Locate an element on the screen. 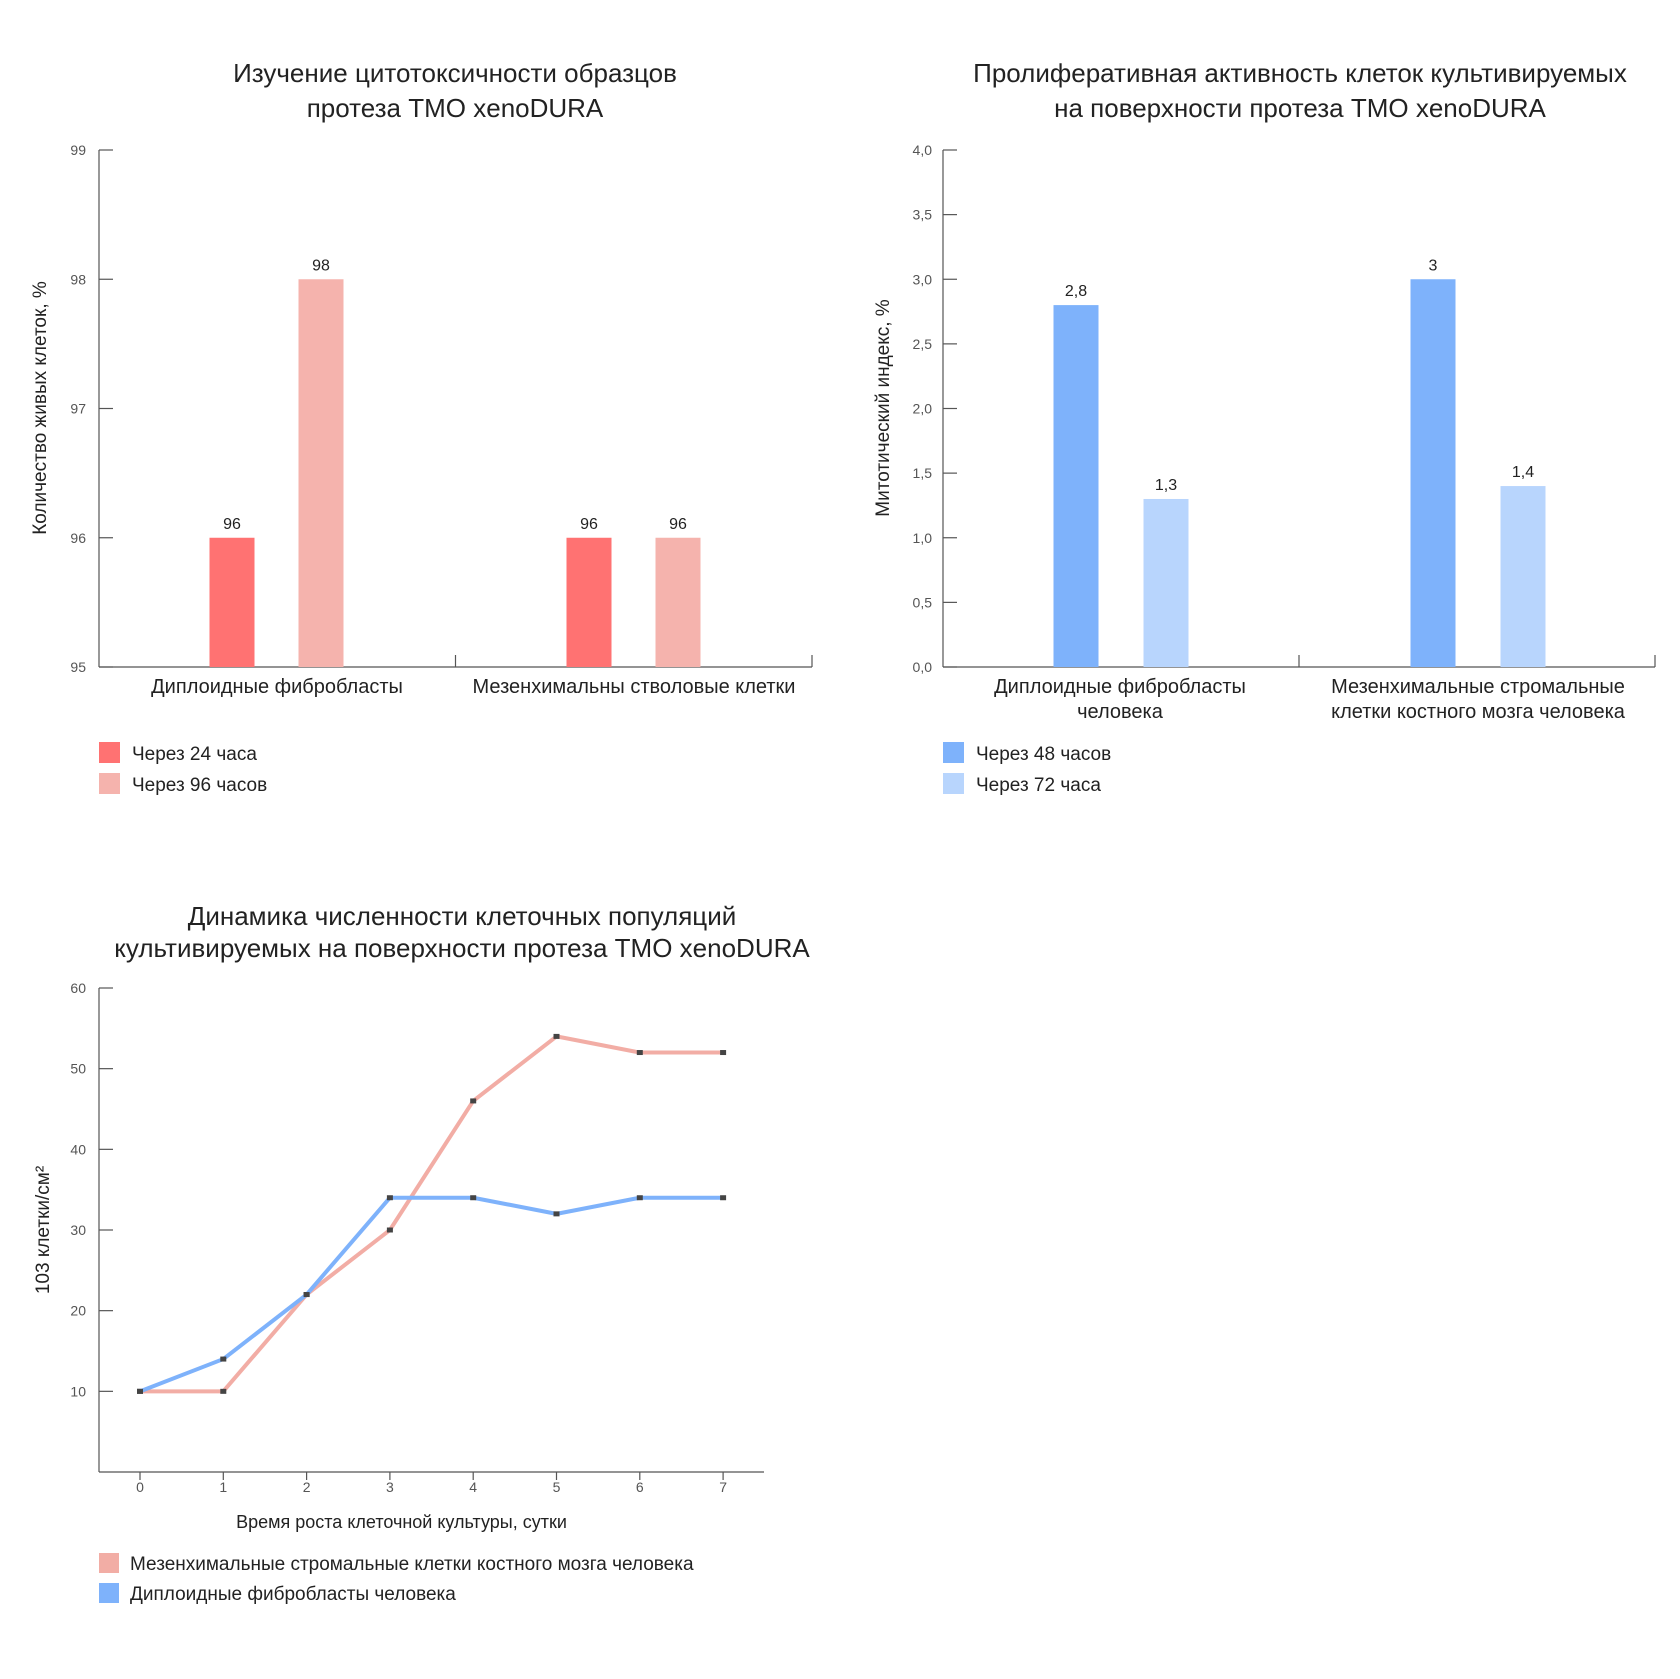 The width and height of the screenshot is (1680, 1679). y-tick-label: 99 is located at coordinates (78, 150).